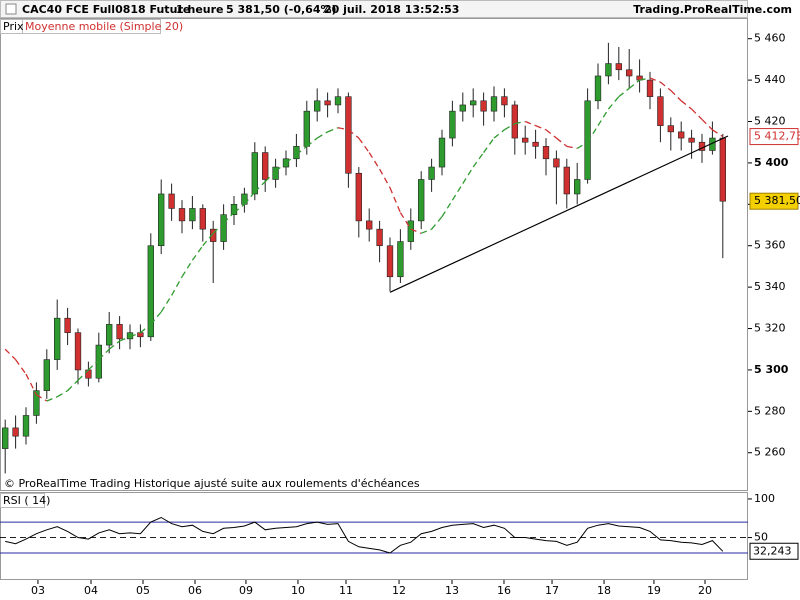 The width and height of the screenshot is (800, 600). What do you see at coordinates (374, 536) in the screenshot?
I see `rsi-panel` at bounding box center [374, 536].